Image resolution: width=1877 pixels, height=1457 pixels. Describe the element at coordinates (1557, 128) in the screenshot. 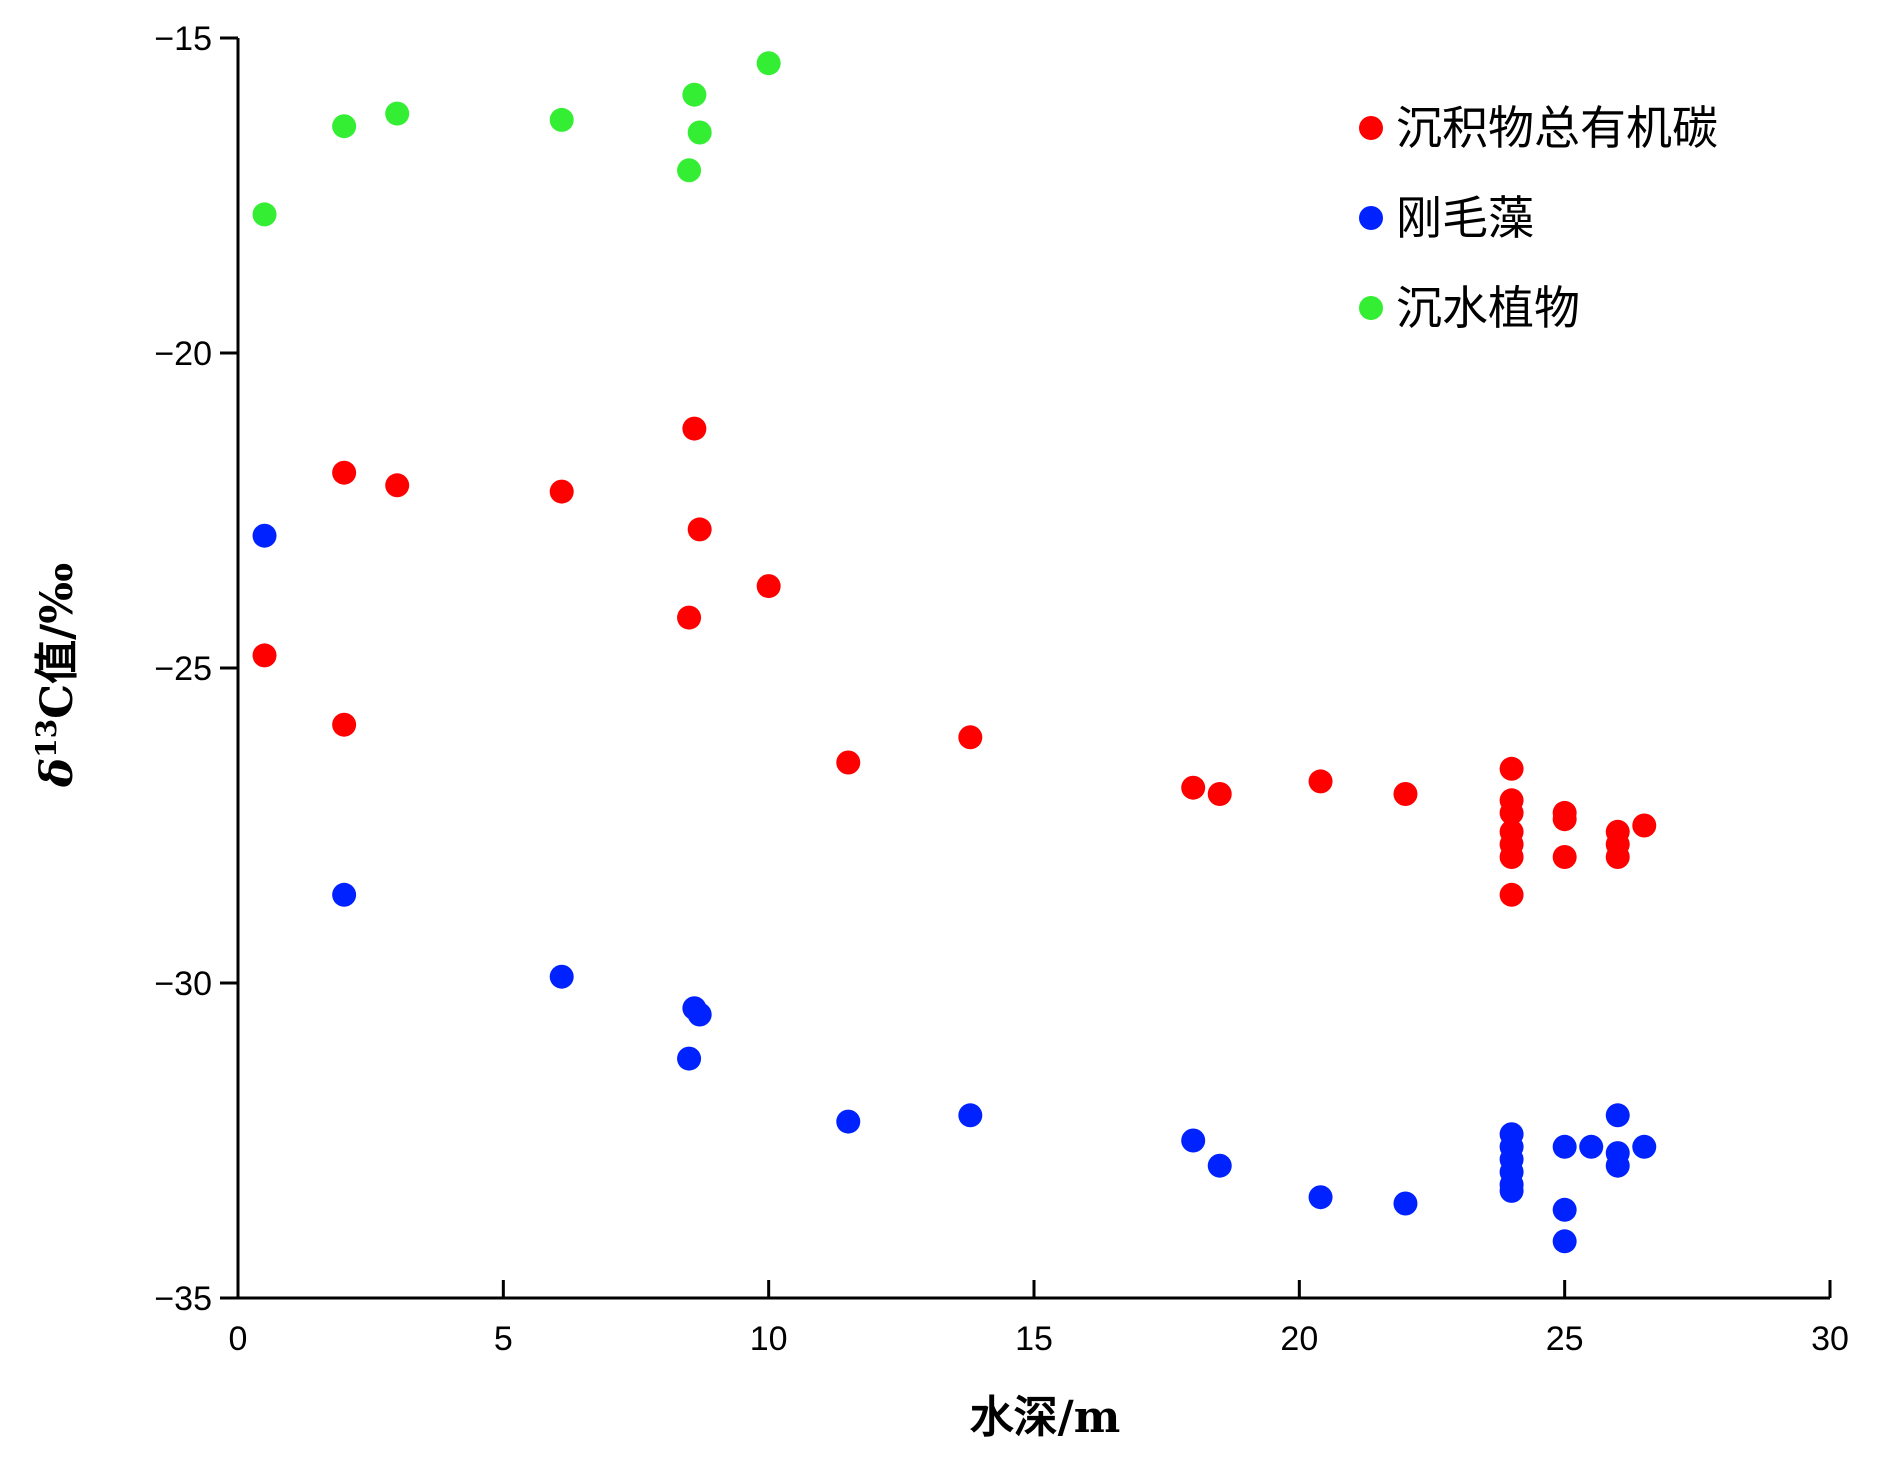

I see `legend-label: 沉积物总有机碳` at that location.